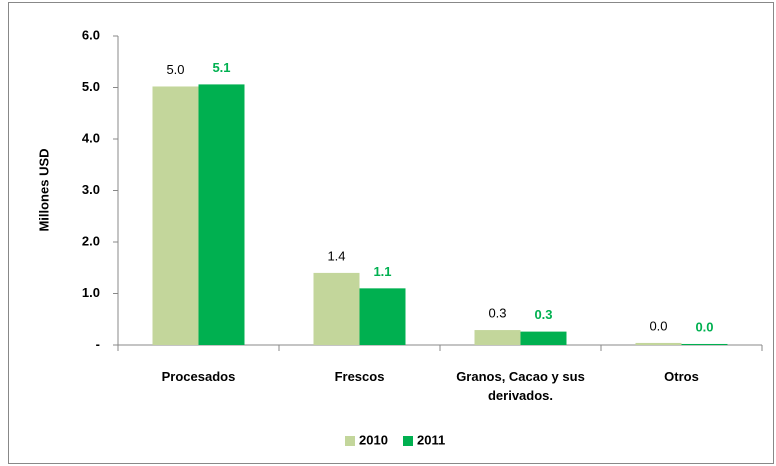  What do you see at coordinates (431, 439) in the screenshot?
I see `legend-label: 2011` at bounding box center [431, 439].